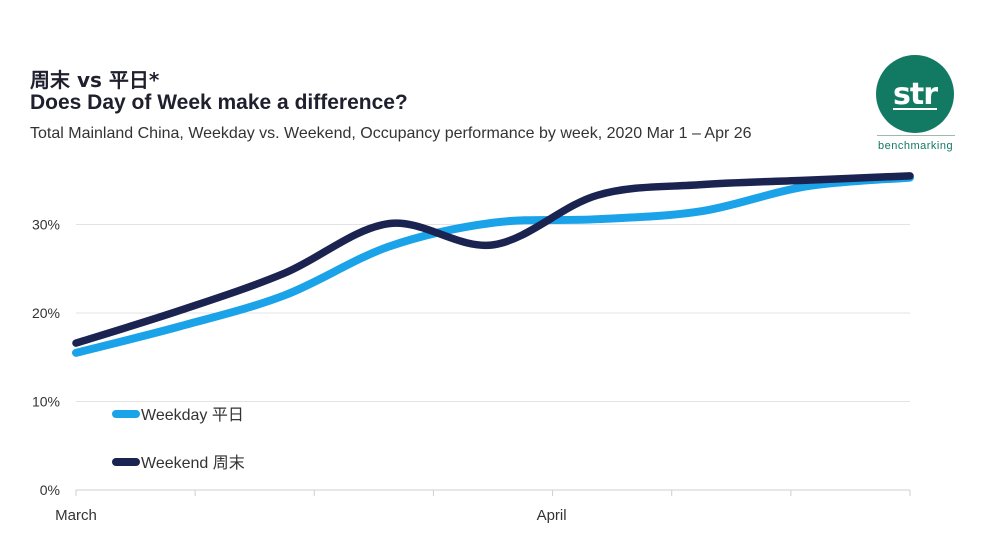 The width and height of the screenshot is (988, 547). What do you see at coordinates (46, 313) in the screenshot?
I see `y-tick-label: 20%` at bounding box center [46, 313].